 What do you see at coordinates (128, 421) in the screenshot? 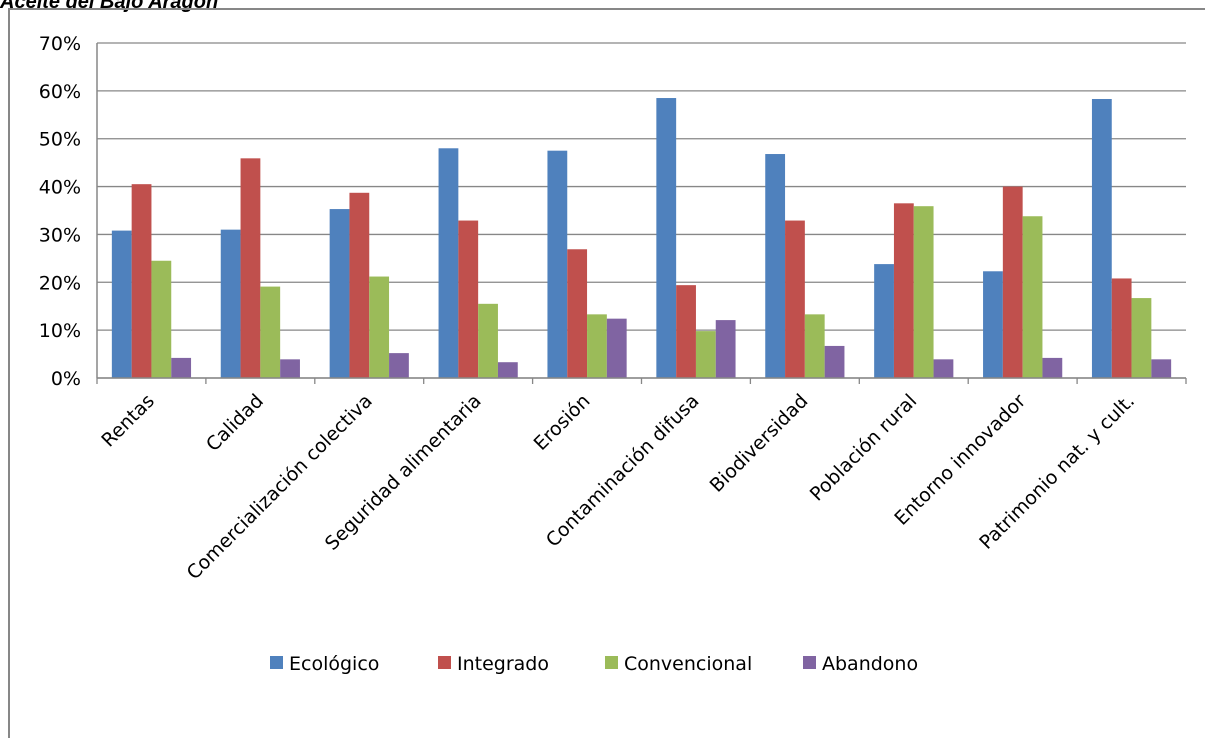
I see `x-category-label: Rentas` at bounding box center [128, 421].